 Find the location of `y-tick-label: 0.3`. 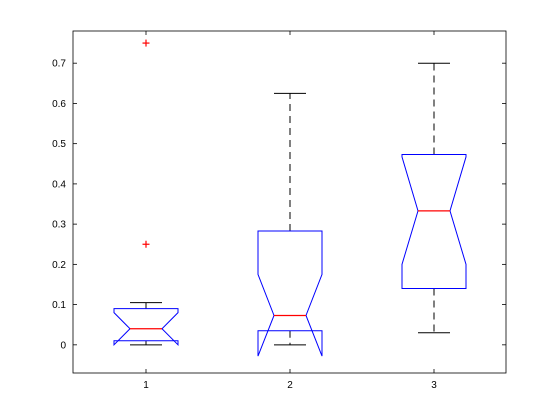

y-tick-label: 0.3 is located at coordinates (59, 225).